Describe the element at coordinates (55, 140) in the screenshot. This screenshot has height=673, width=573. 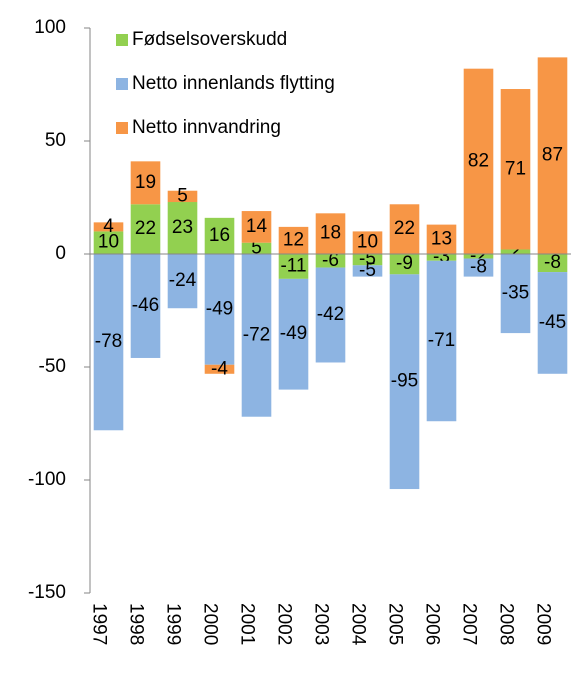
I see `y-tick-label: 50` at that location.